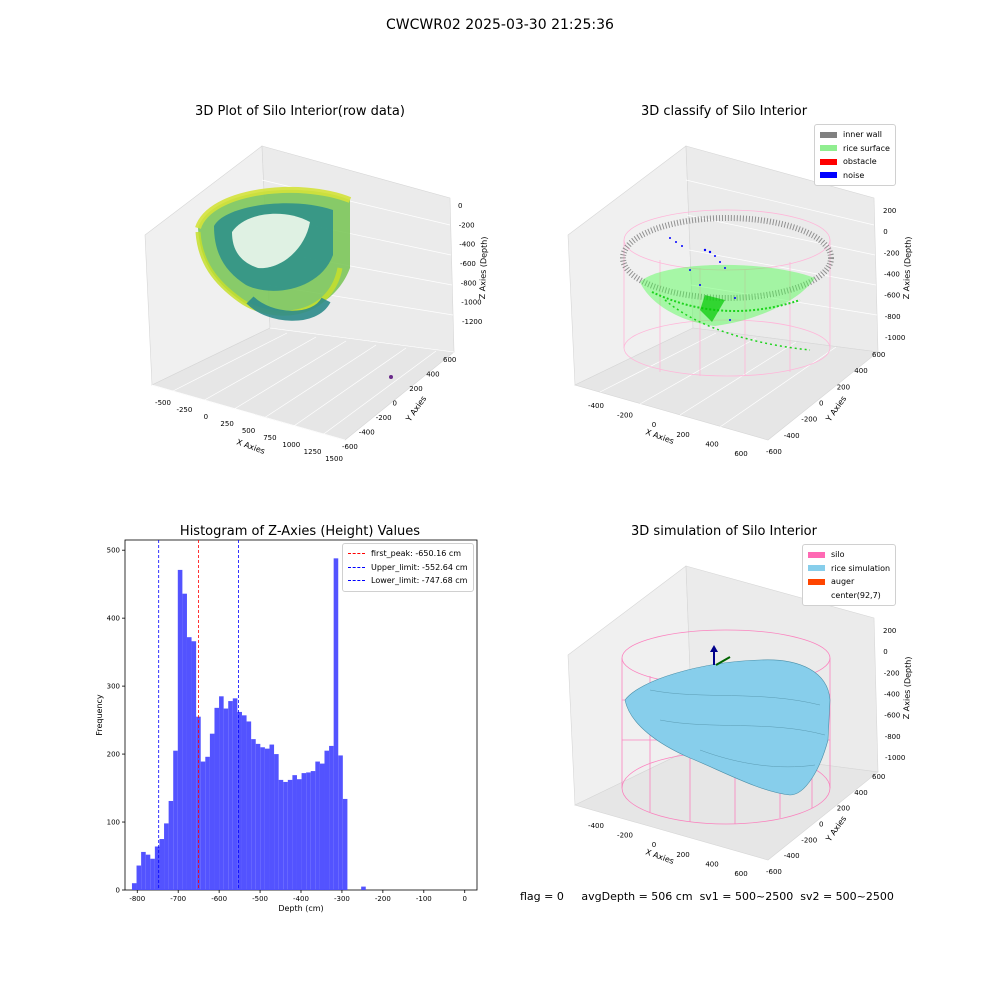 The image size is (1000, 1000). I want to click on plot2-zlabel: Z Axies (Depth), so click(907, 267).